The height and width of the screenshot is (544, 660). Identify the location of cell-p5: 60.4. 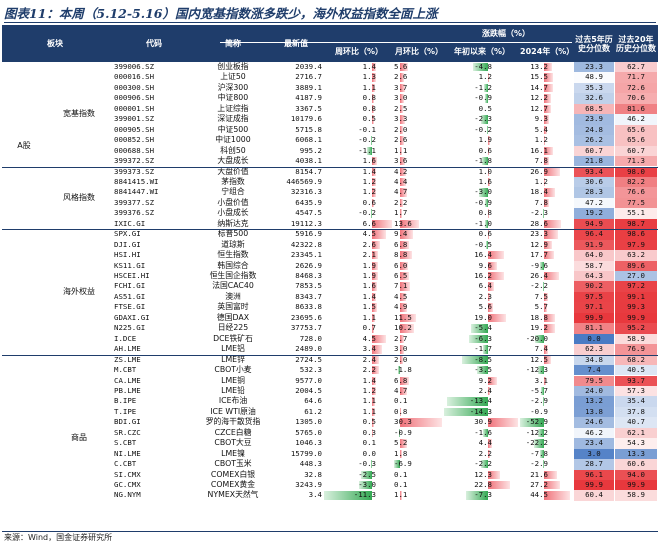
(594, 495).